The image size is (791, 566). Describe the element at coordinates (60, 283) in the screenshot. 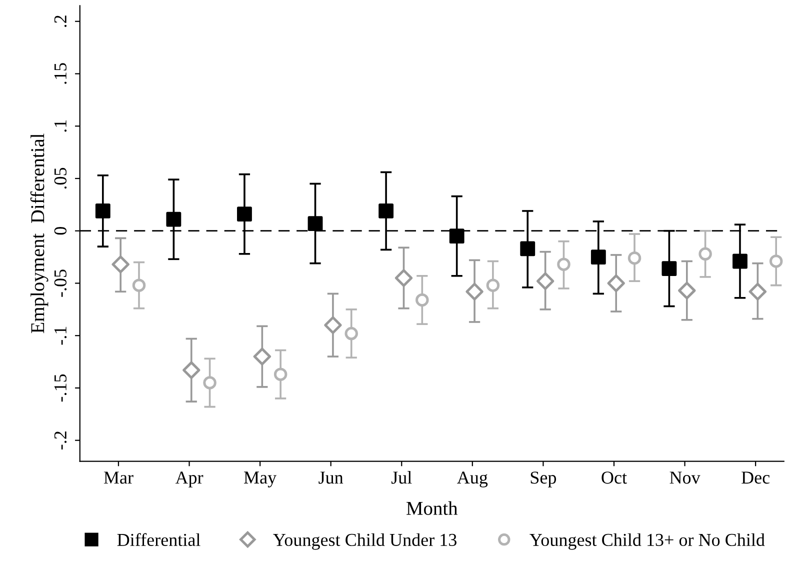

I see `y-tick-label: -.05` at that location.